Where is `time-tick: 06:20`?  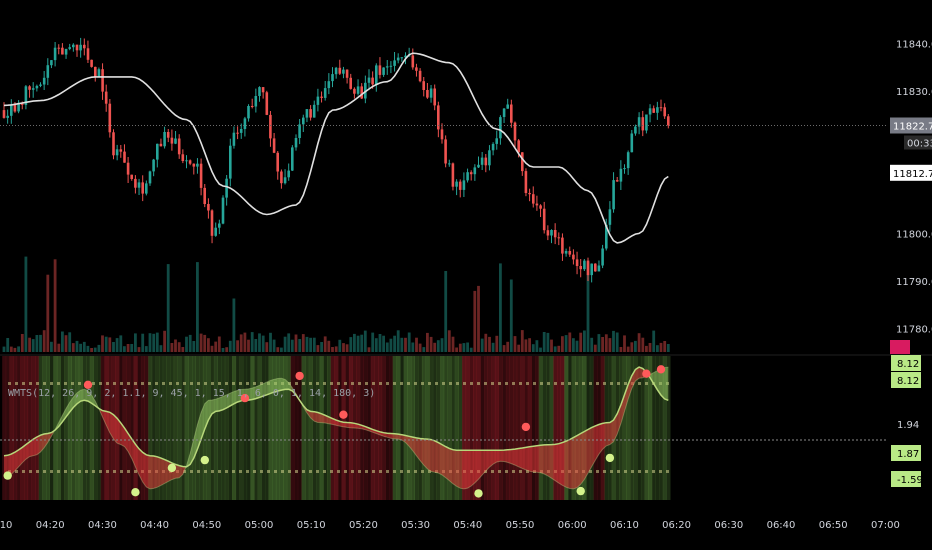 time-tick: 06:20 is located at coordinates (676, 525).